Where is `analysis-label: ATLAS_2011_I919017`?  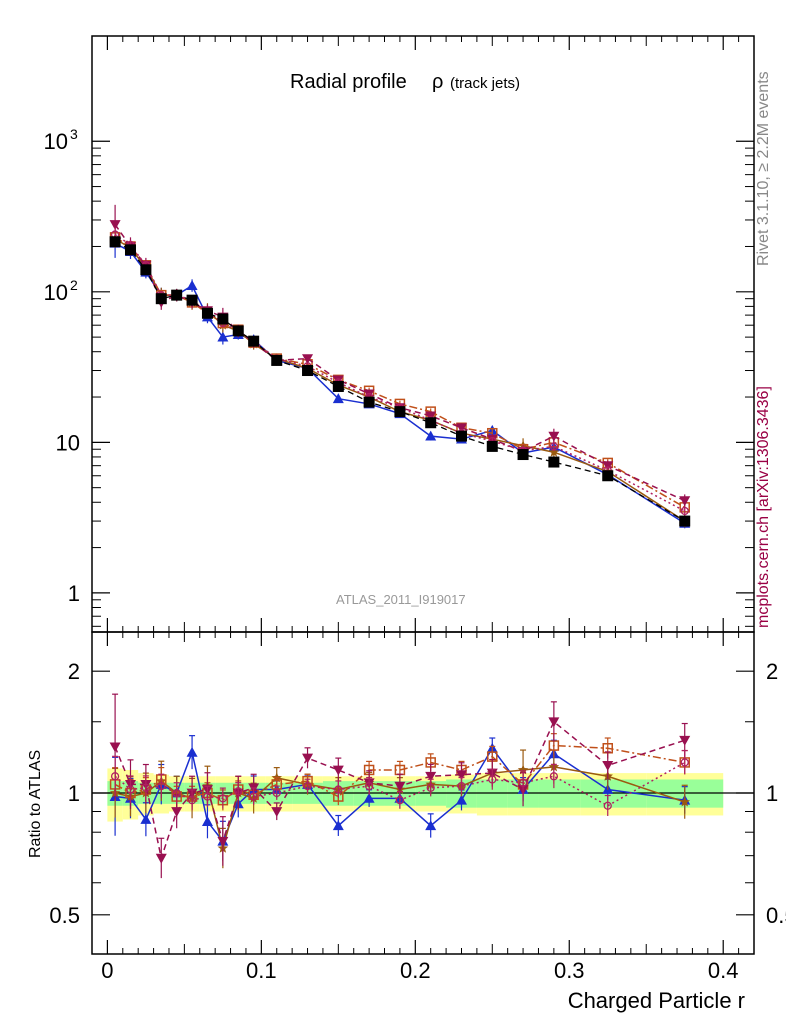 analysis-label: ATLAS_2011_I919017 is located at coordinates (401, 599).